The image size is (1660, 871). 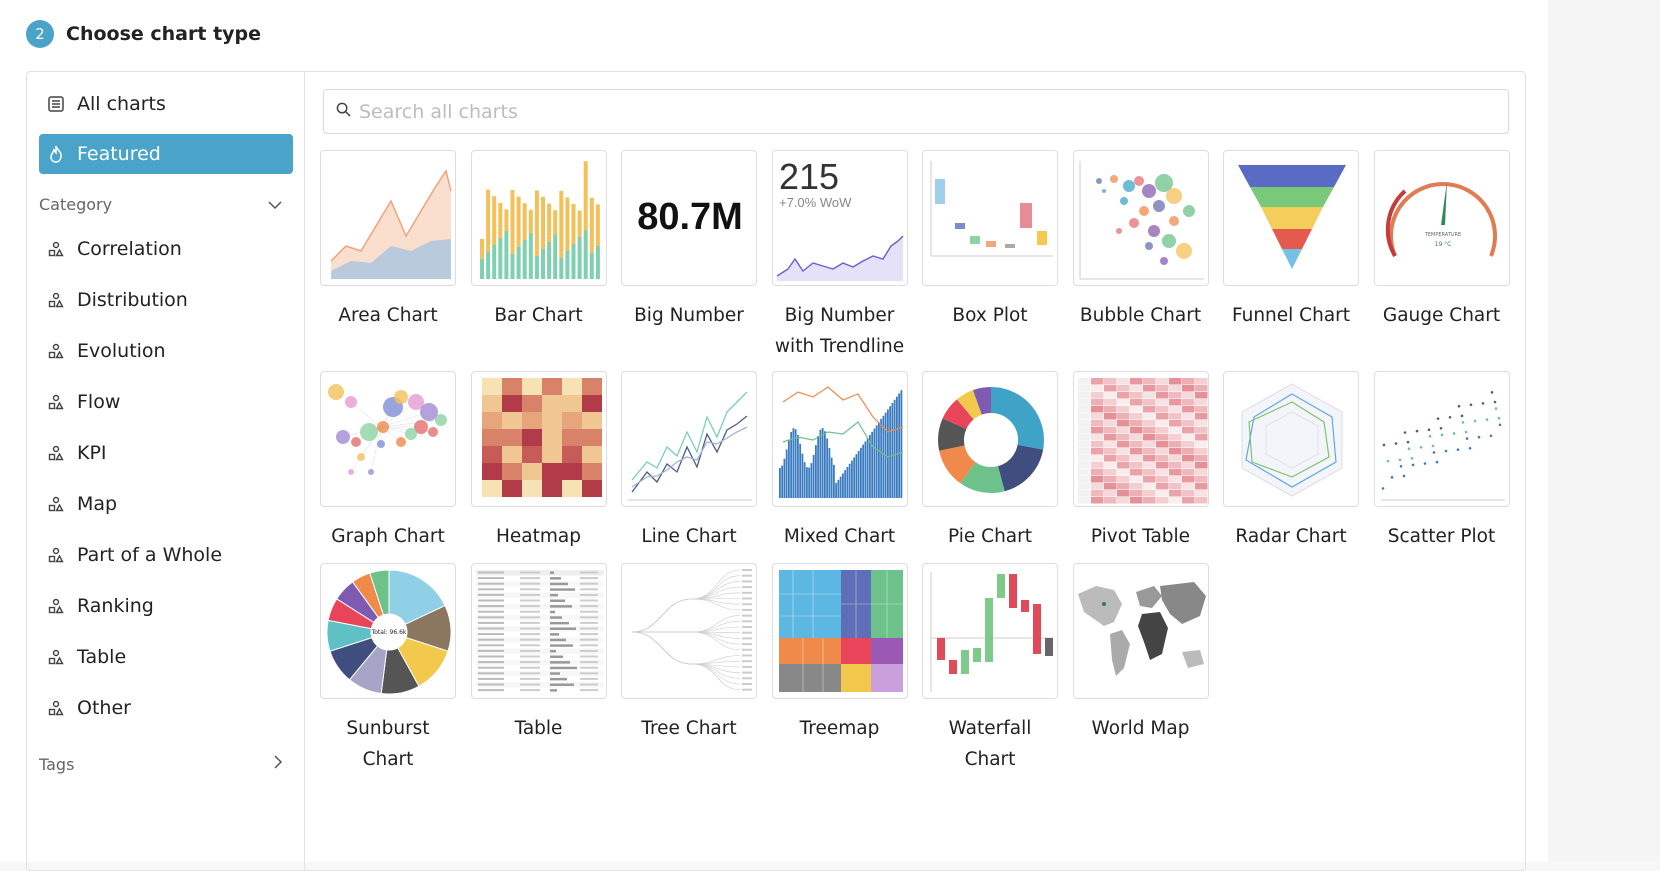 I want to click on chart-card-world-map: World Map, so click(x=1141, y=653).